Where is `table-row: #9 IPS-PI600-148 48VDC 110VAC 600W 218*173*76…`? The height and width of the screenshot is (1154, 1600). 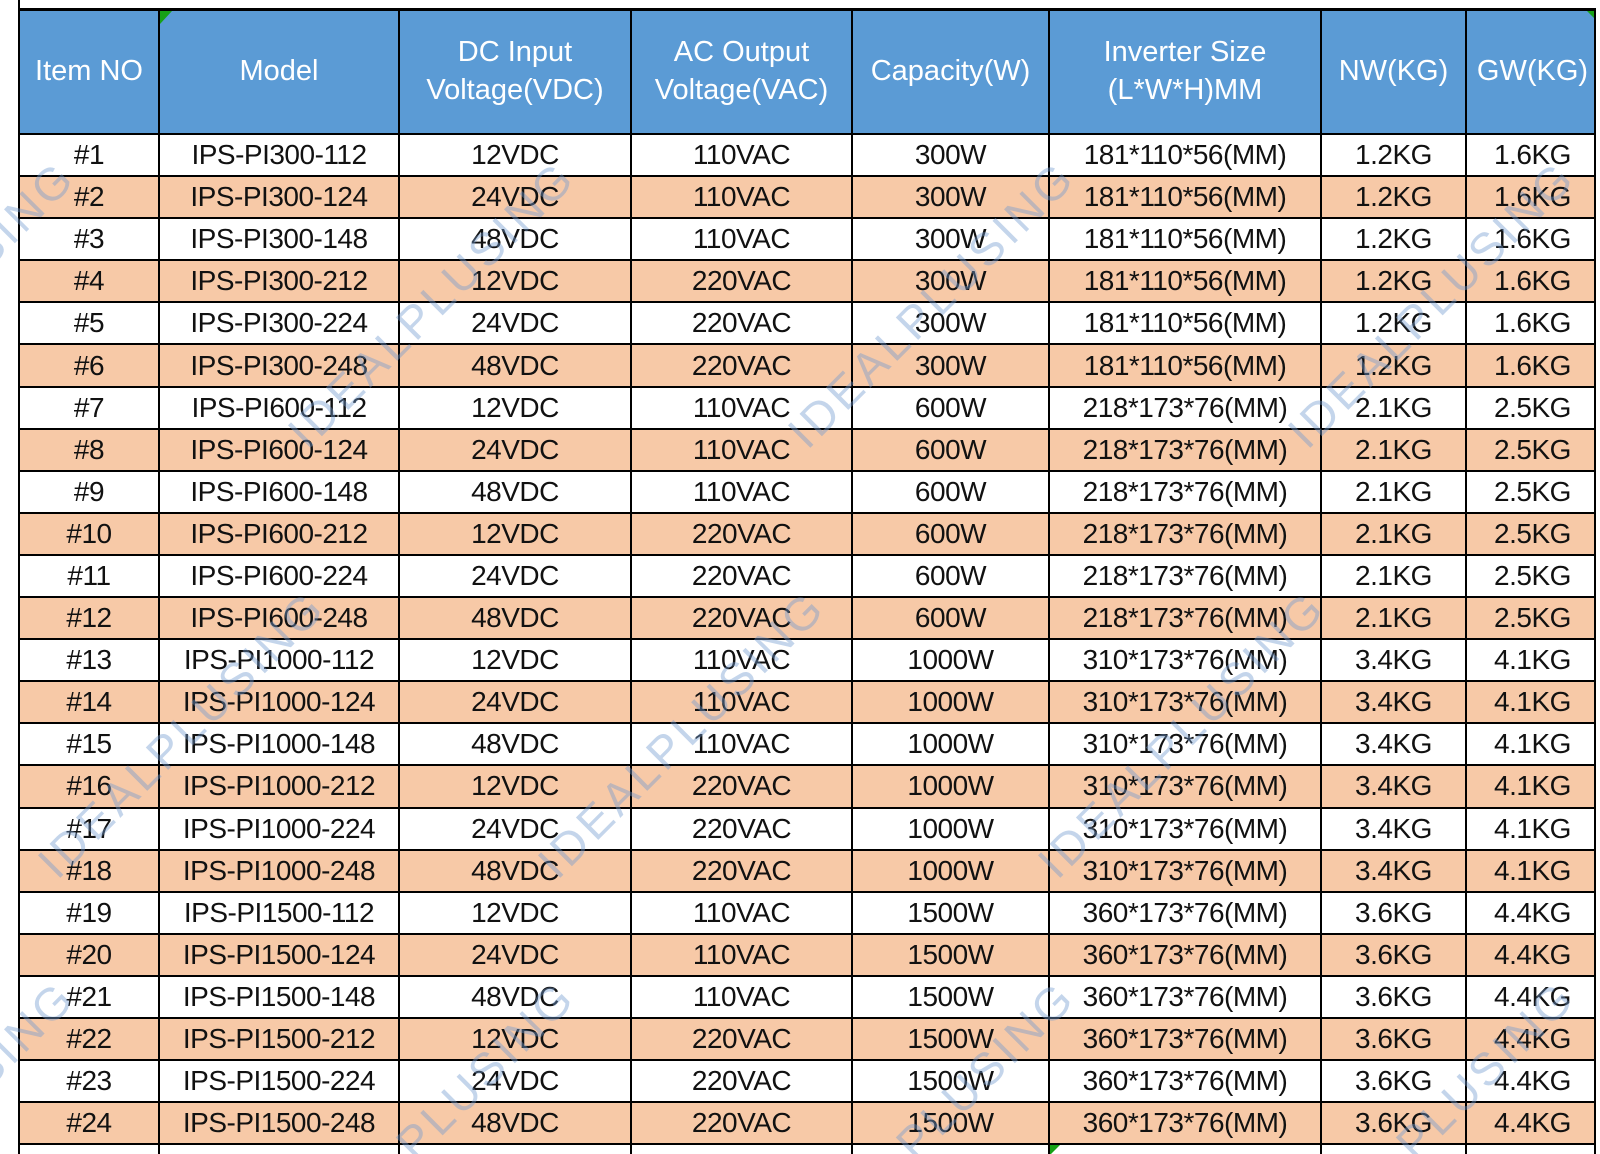 table-row: #9 IPS-PI600-148 48VDC 110VAC 600W 218*173*76… is located at coordinates (807, 492).